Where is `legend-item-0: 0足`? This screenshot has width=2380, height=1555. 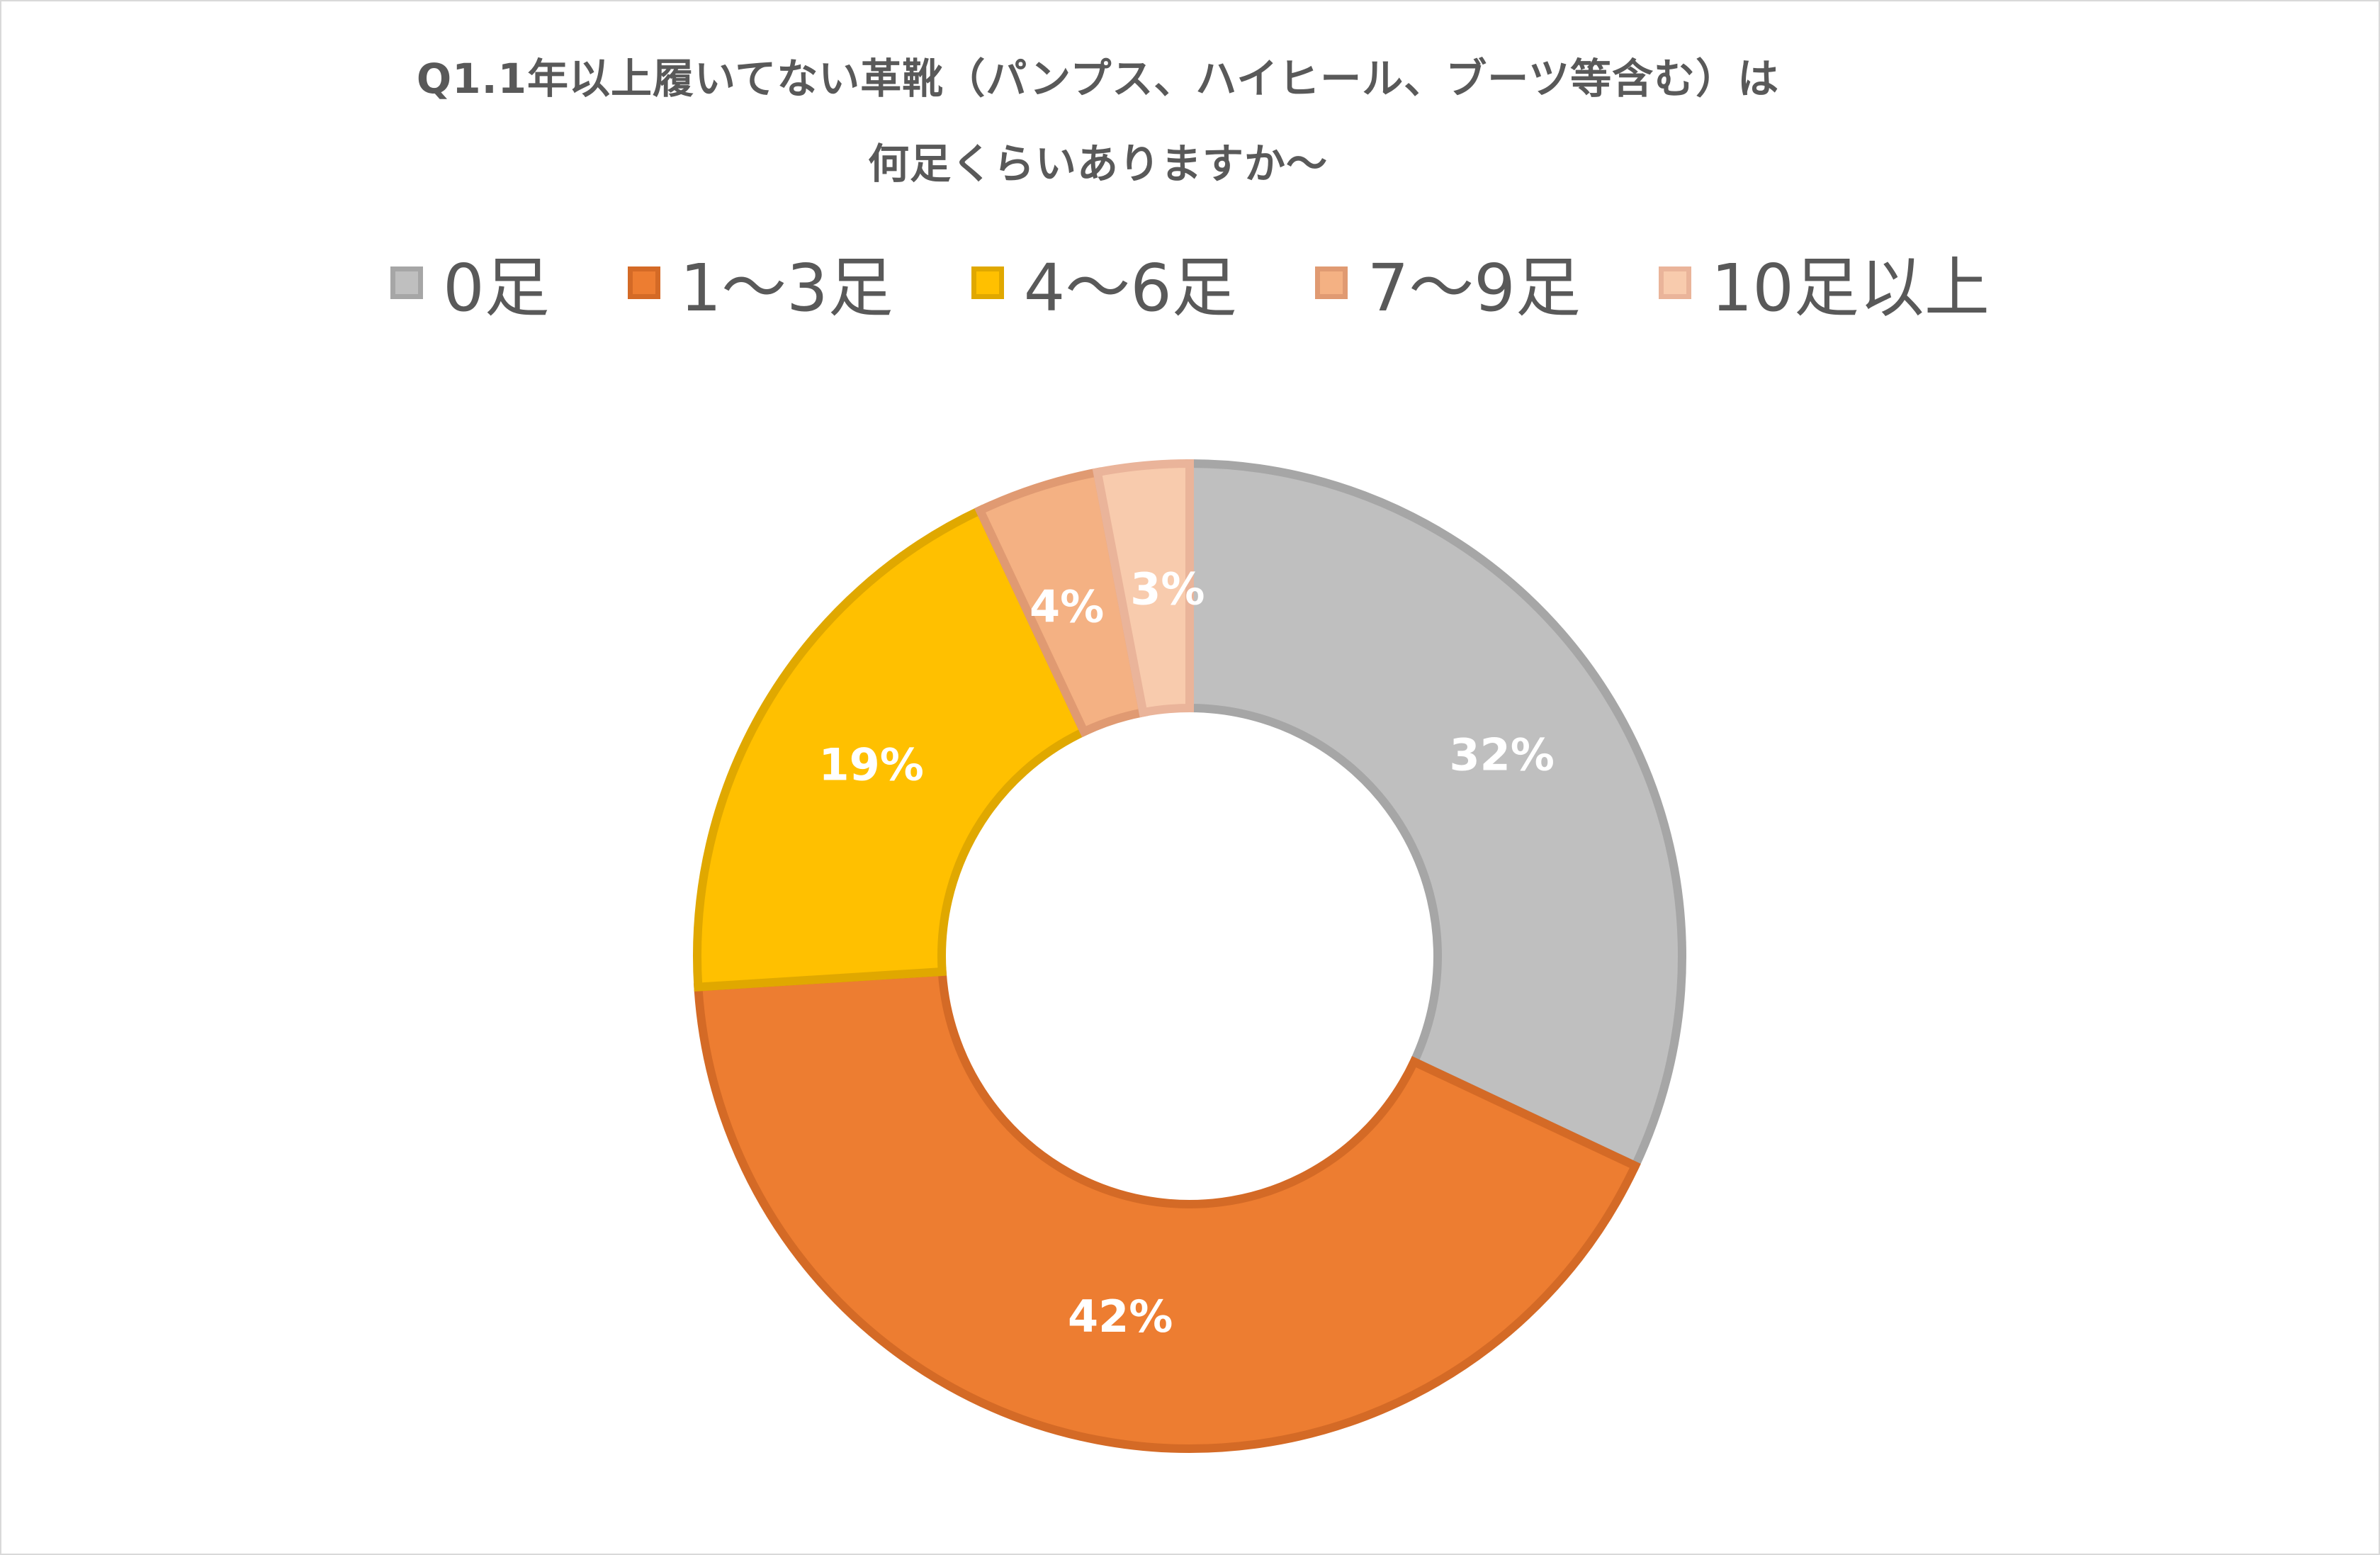
legend-item-0: 0足 is located at coordinates (470, 282).